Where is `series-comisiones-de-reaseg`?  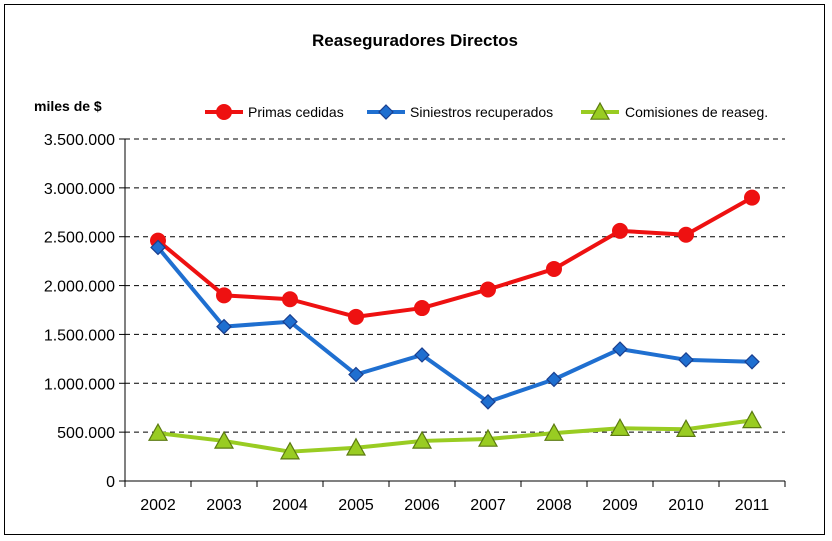
series-comisiones-de-reaseg is located at coordinates (455, 435).